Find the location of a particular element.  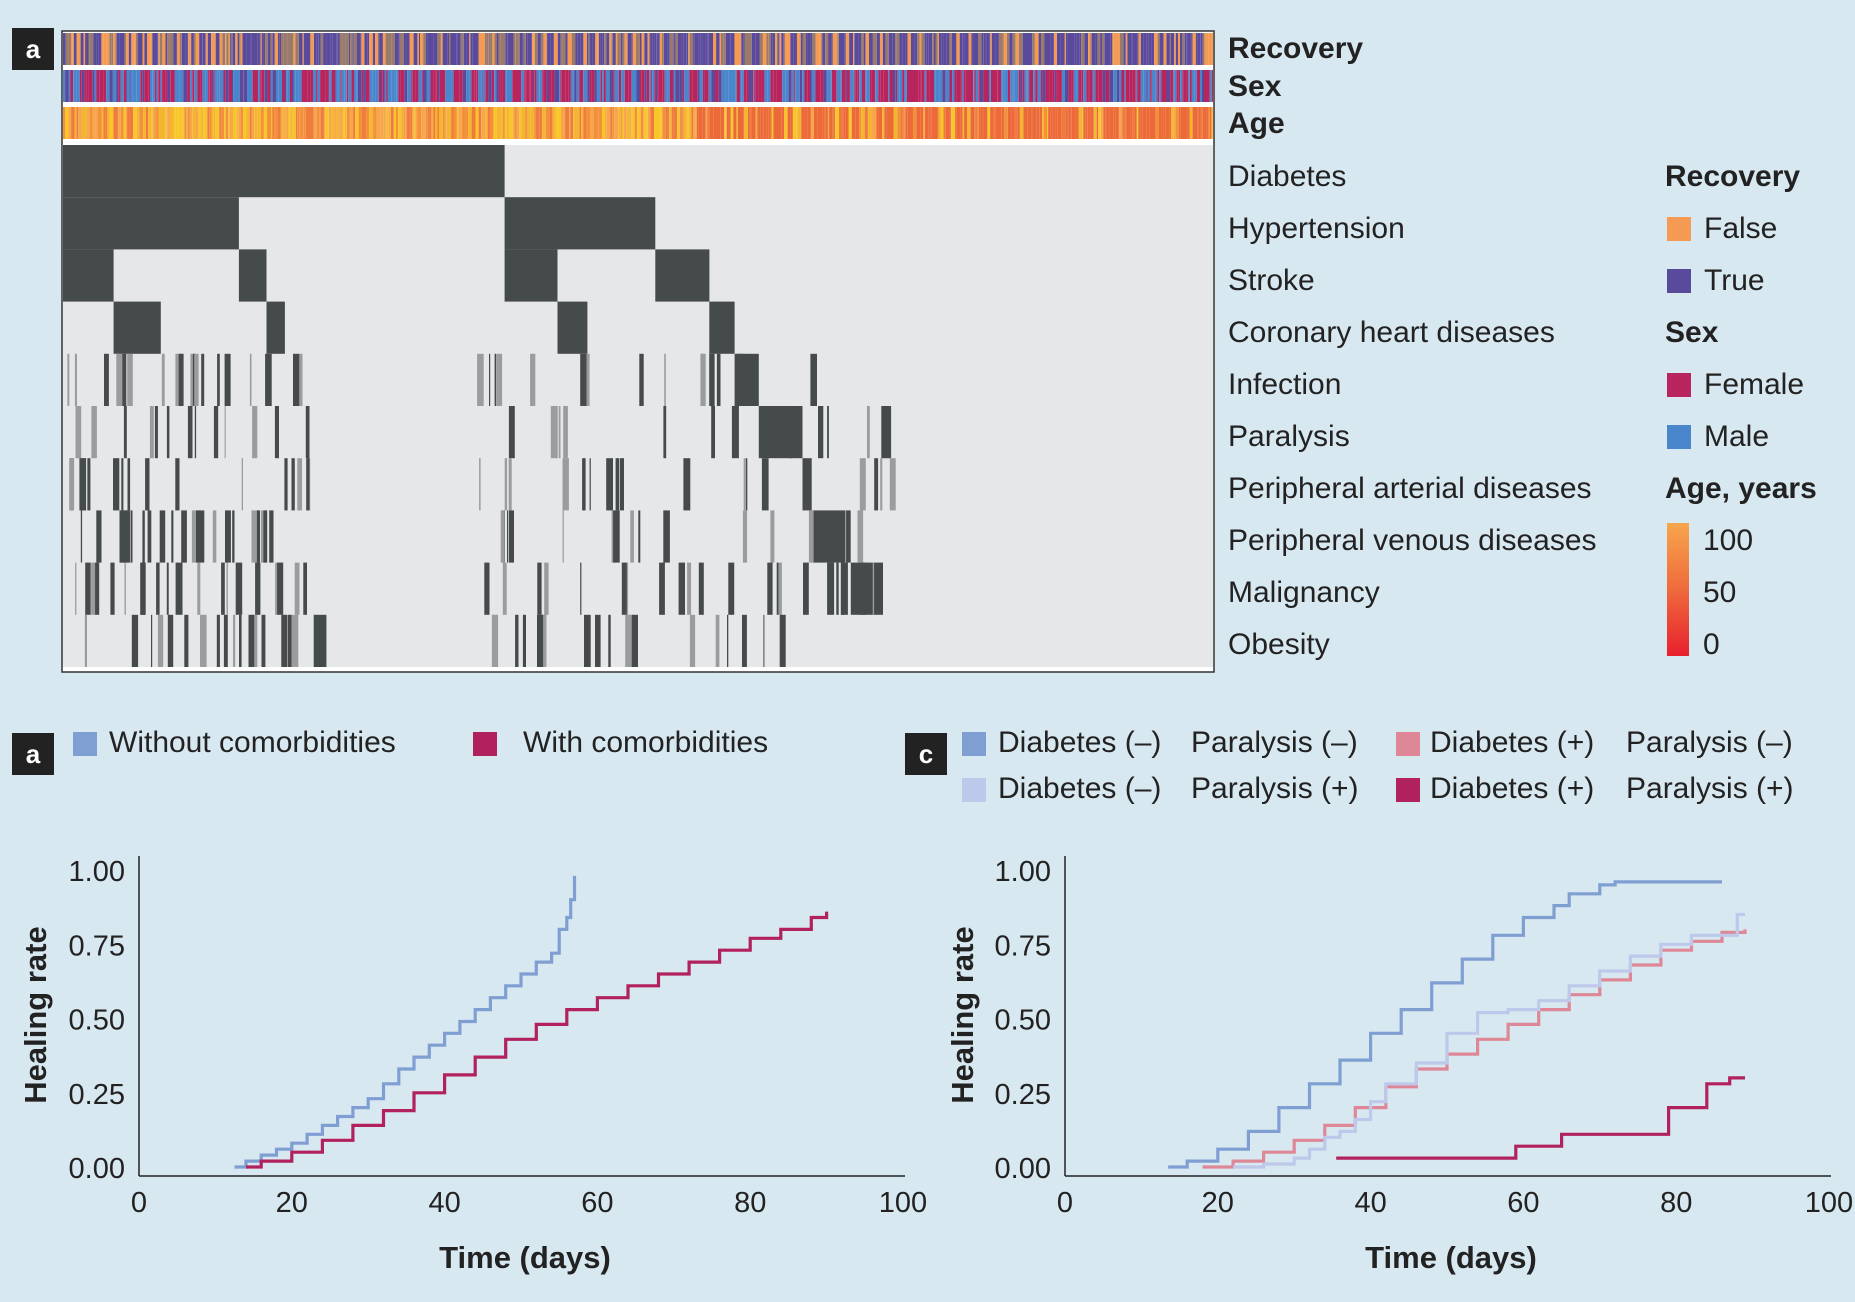

plot-c-ytick-label: 0.25 is located at coordinates (1023, 1095).